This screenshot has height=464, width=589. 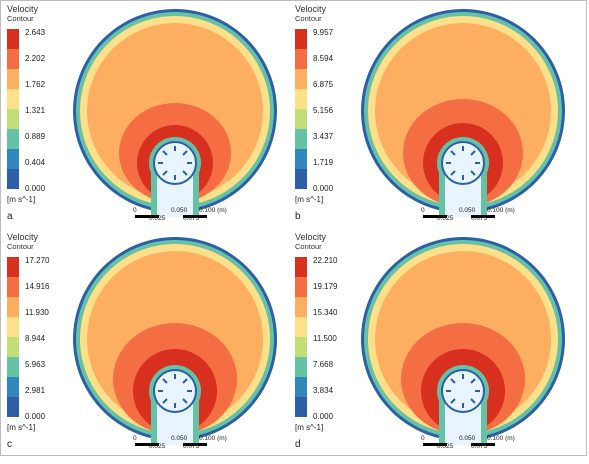 What do you see at coordinates (298, 216) in the screenshot?
I see `panel-label: b` at bounding box center [298, 216].